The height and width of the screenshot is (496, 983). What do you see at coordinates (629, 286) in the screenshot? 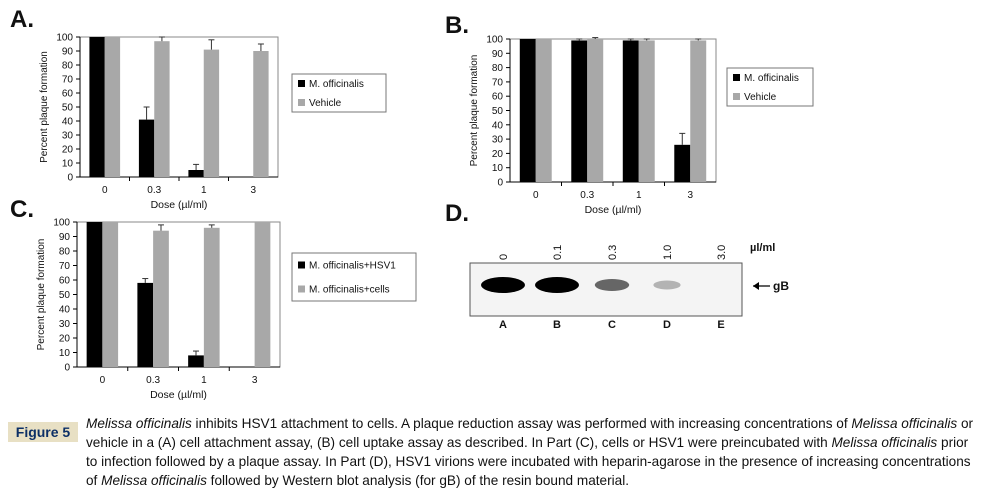
I see `western-blot: 0 0.1 0.3 1.0 3.0 µl/ml gB A B C D E` at bounding box center [629, 286].